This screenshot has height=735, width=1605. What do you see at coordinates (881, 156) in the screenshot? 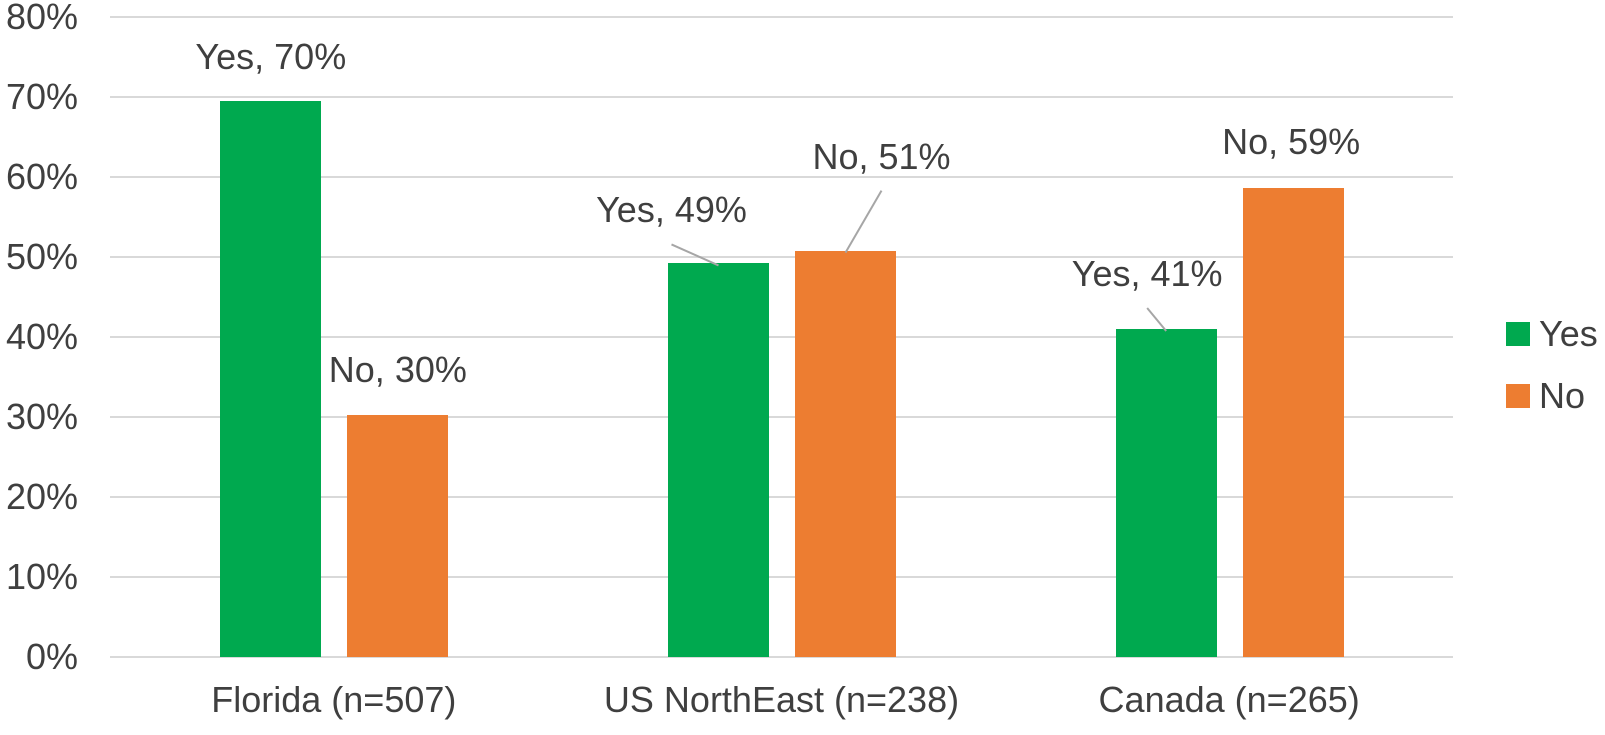
I see `data-label-no-2: No, 51%` at bounding box center [881, 156].